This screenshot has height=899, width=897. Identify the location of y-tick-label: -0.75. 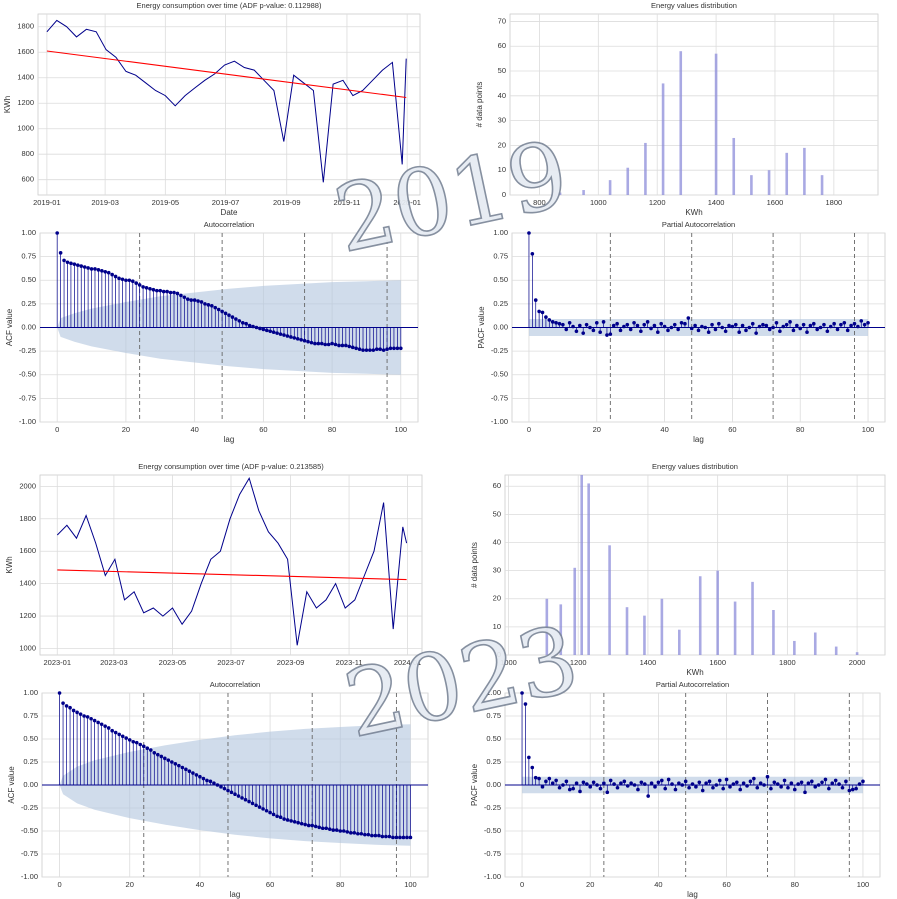
(499, 397).